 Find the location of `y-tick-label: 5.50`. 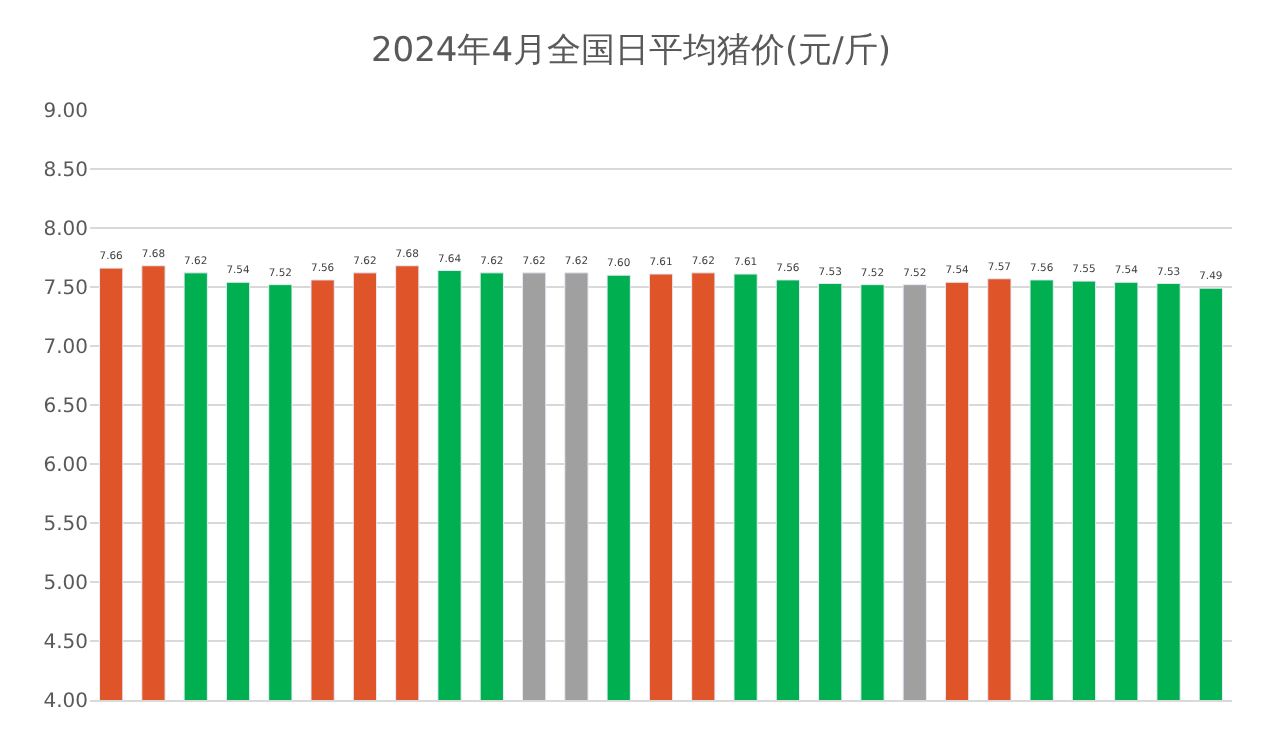

y-tick-label: 5.50 is located at coordinates (65, 525).